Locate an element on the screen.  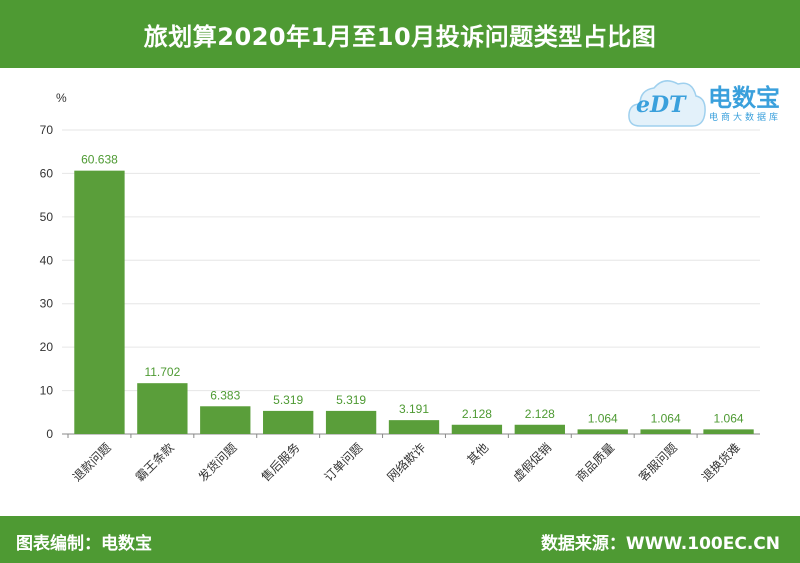
y-tick-label: 20 is located at coordinates (47, 347).